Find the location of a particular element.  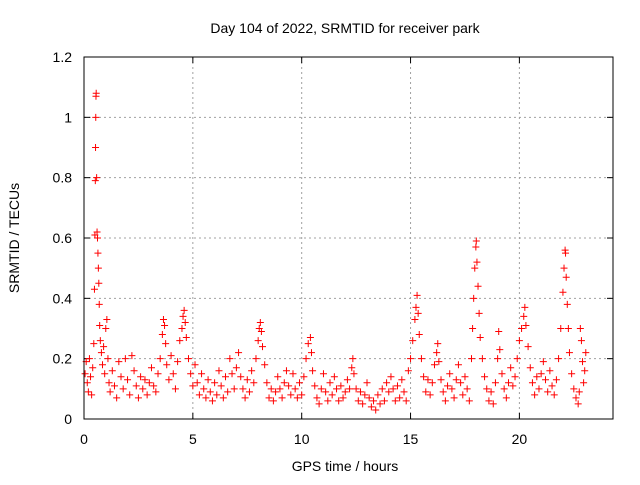

y-tick-label: 0.6 is located at coordinates (63, 238).